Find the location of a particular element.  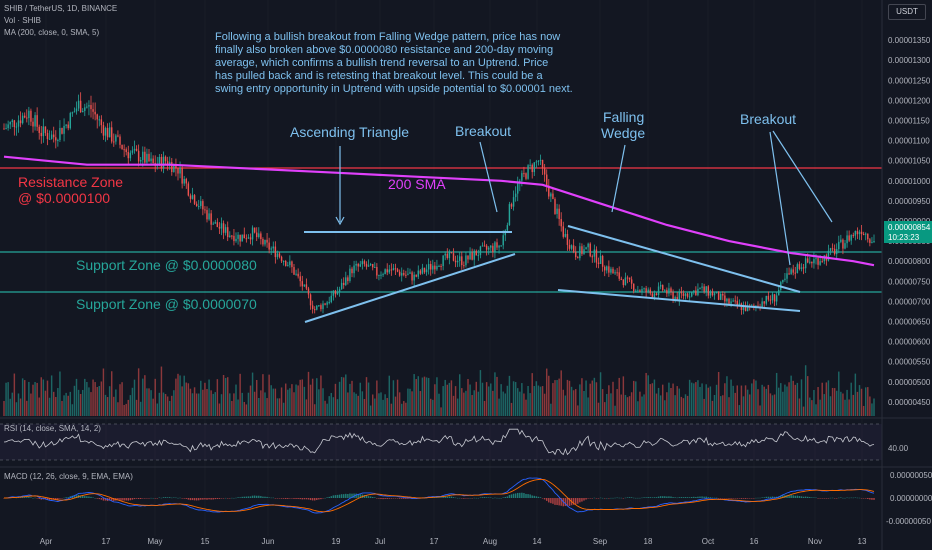

breakout2-arrow-b is located at coordinates (802, 176).